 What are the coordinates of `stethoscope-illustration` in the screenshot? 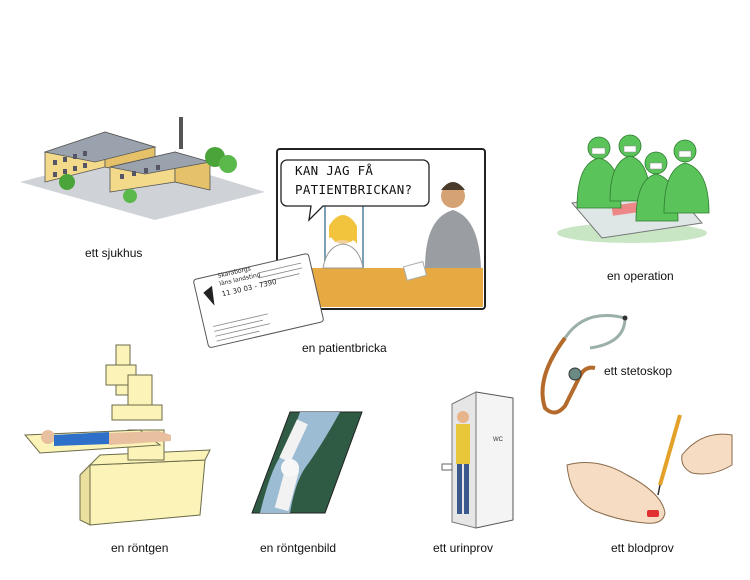 It's located at (585, 360).